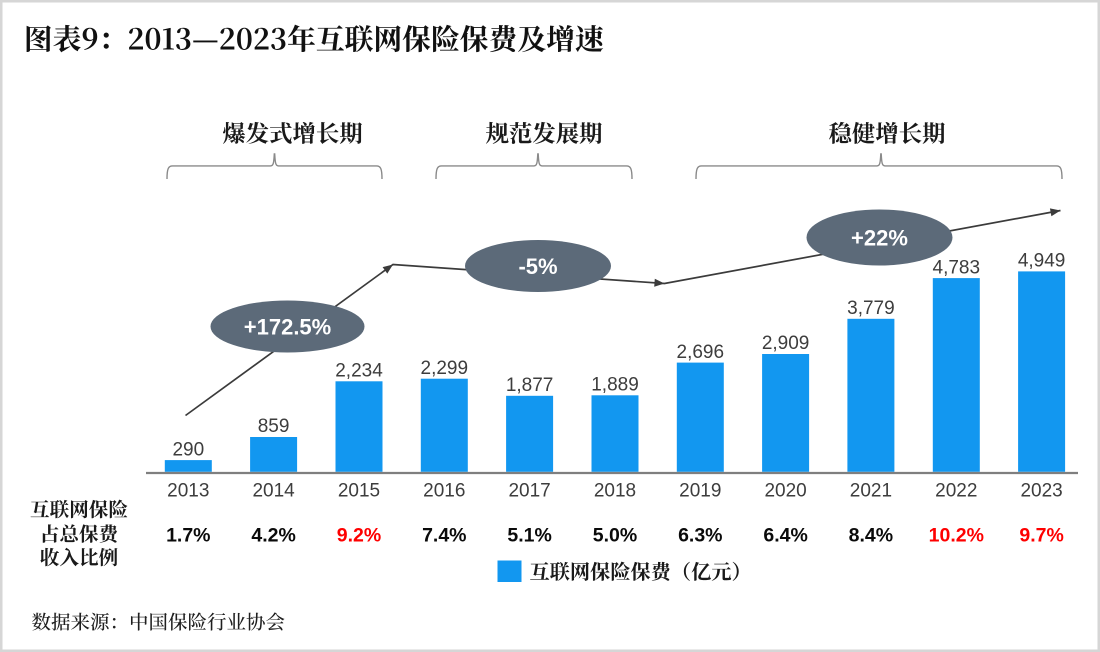  What do you see at coordinates (785, 490) in the screenshot?
I see `svg-text: 2020` at bounding box center [785, 490].